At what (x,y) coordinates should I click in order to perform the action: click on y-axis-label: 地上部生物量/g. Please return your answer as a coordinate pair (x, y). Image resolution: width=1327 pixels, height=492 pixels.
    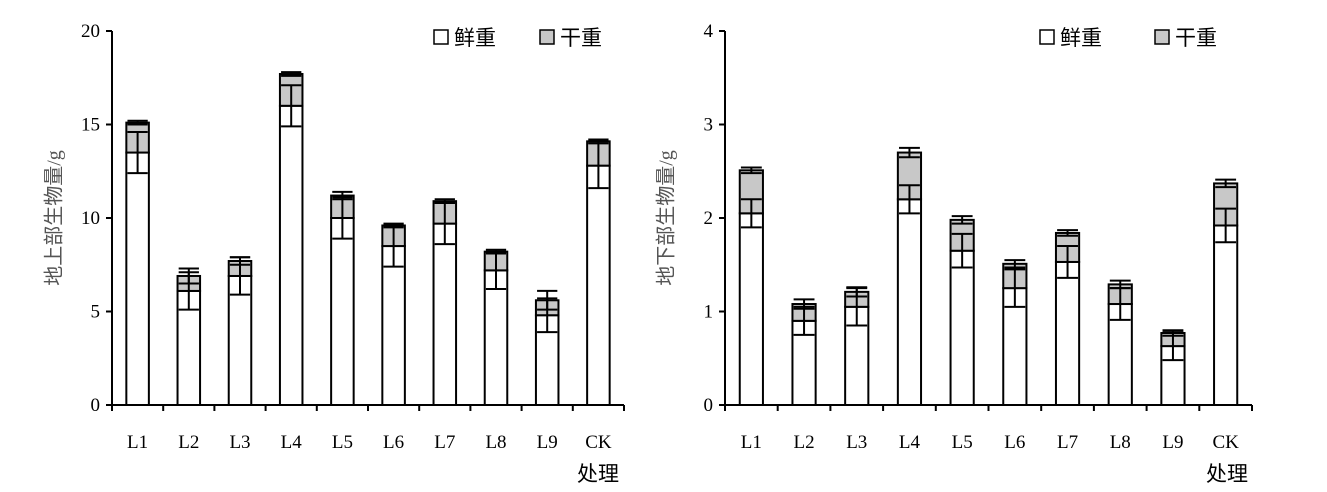
    Looking at the image, I should click on (54, 218).